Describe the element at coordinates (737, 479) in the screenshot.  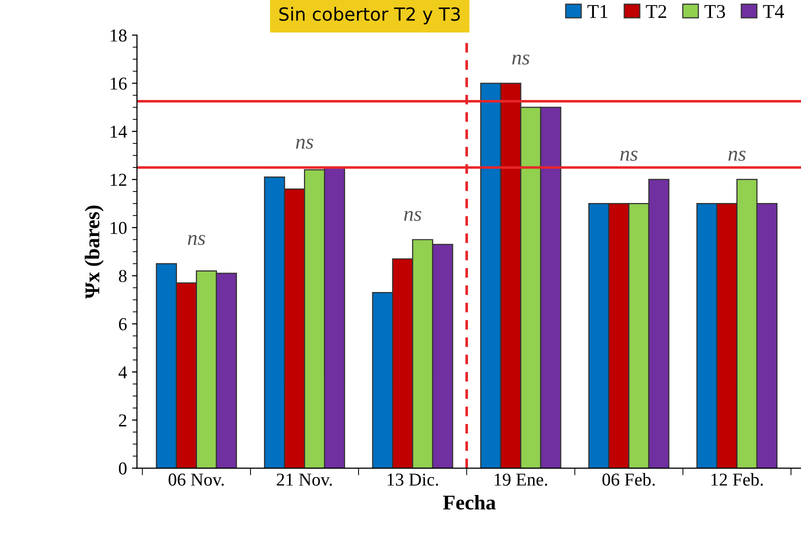
I see `x-tick-label: 12 Feb.` at that location.